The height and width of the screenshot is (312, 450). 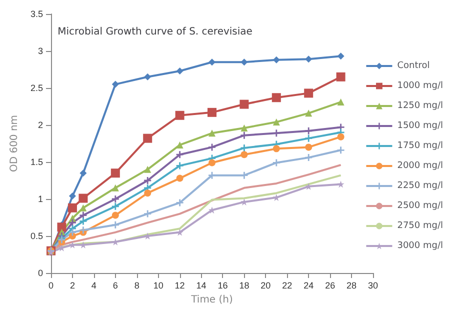 I want to click on legend-label: 2000 mg/l, so click(x=420, y=166).